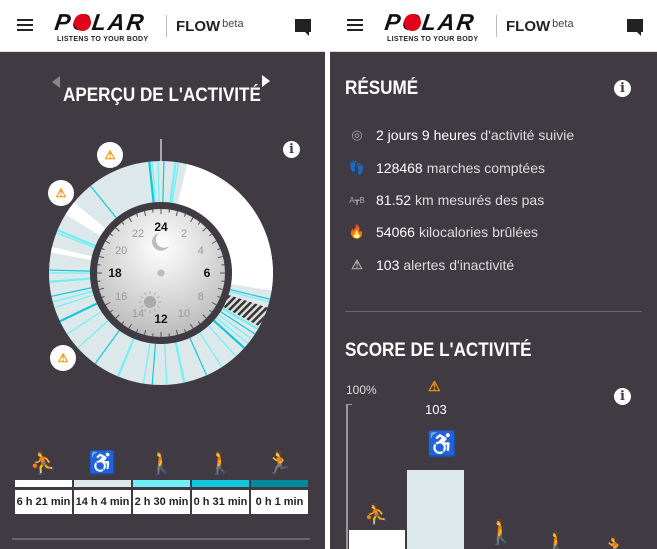 This screenshot has height=549, width=657. I want to click on brand-name: POLAR, so click(430, 22).